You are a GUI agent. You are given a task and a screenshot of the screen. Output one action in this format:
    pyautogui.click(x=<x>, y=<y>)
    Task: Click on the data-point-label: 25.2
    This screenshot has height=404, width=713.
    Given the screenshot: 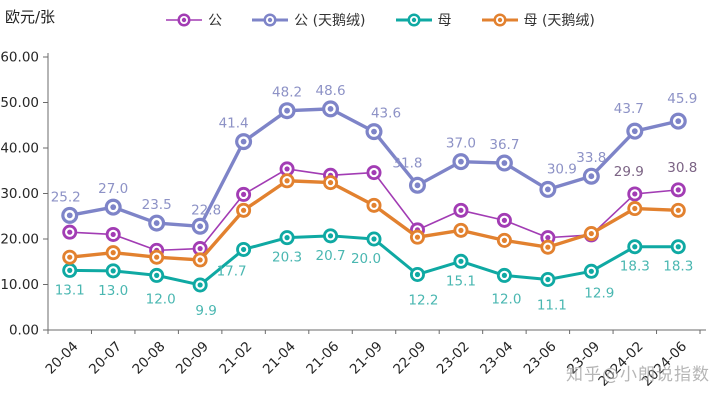 What is the action you would take?
    pyautogui.click(x=66, y=197)
    